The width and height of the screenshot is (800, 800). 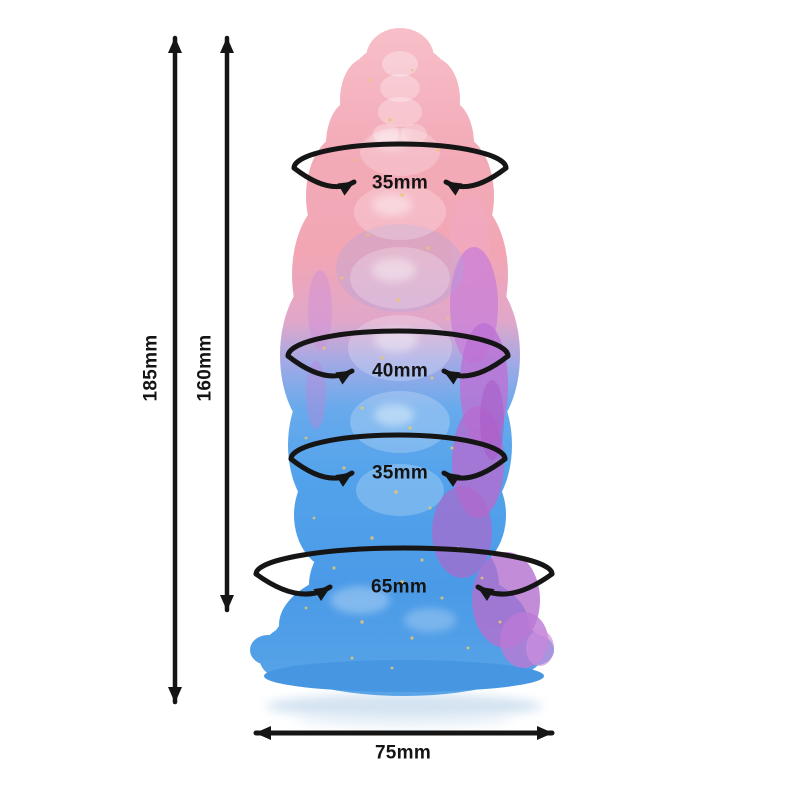 I want to click on girth-ring-upper-middle, so click(x=398, y=356).